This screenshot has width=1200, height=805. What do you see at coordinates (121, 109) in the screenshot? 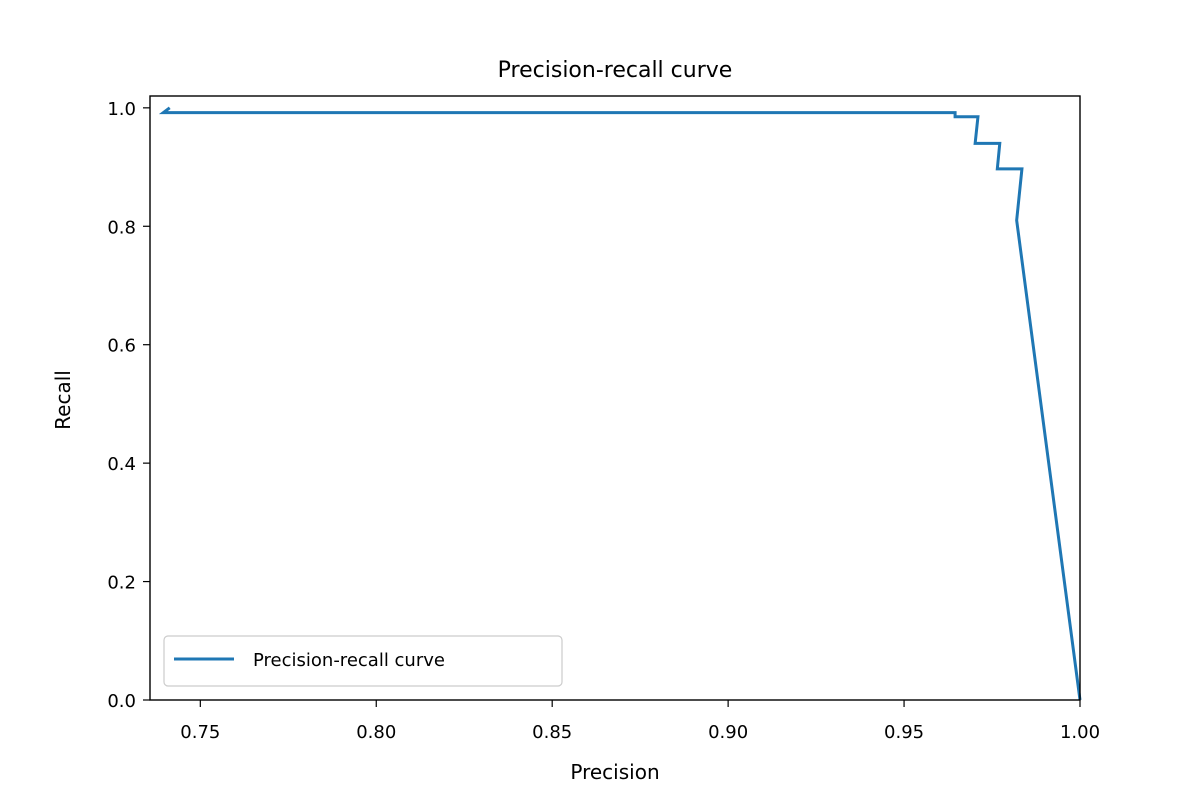
I see `y-tick-label: 1.0` at bounding box center [121, 109].